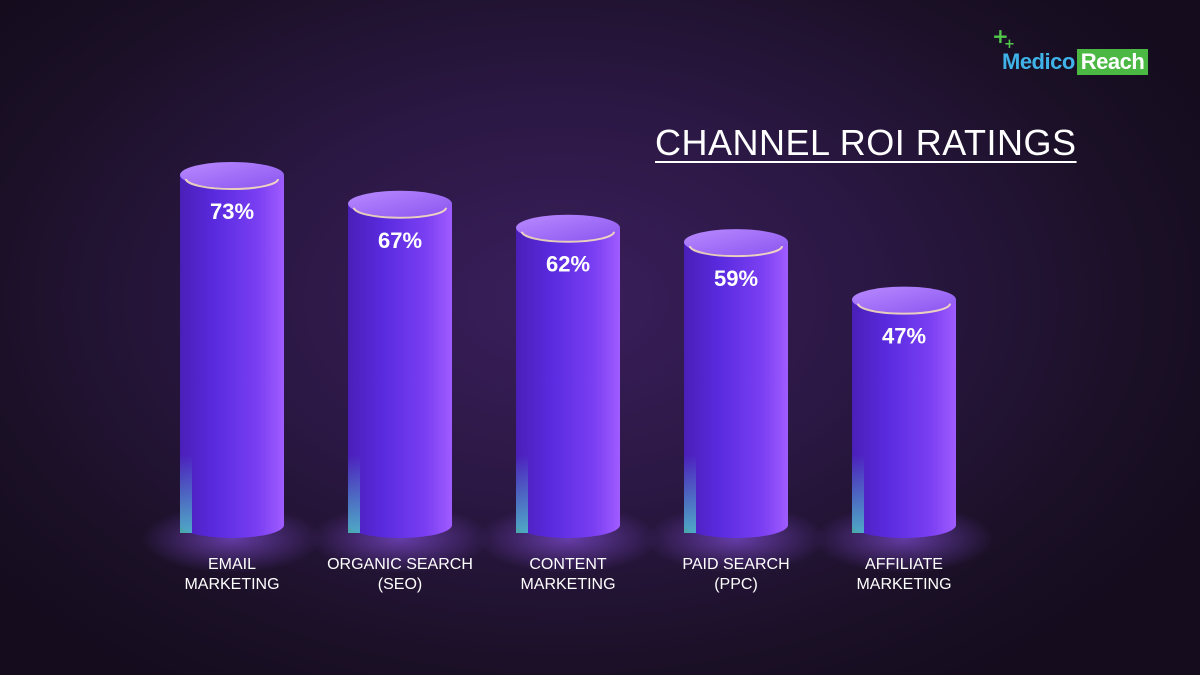 The width and height of the screenshot is (1200, 675). I want to click on bar: 59%, so click(736, 401).